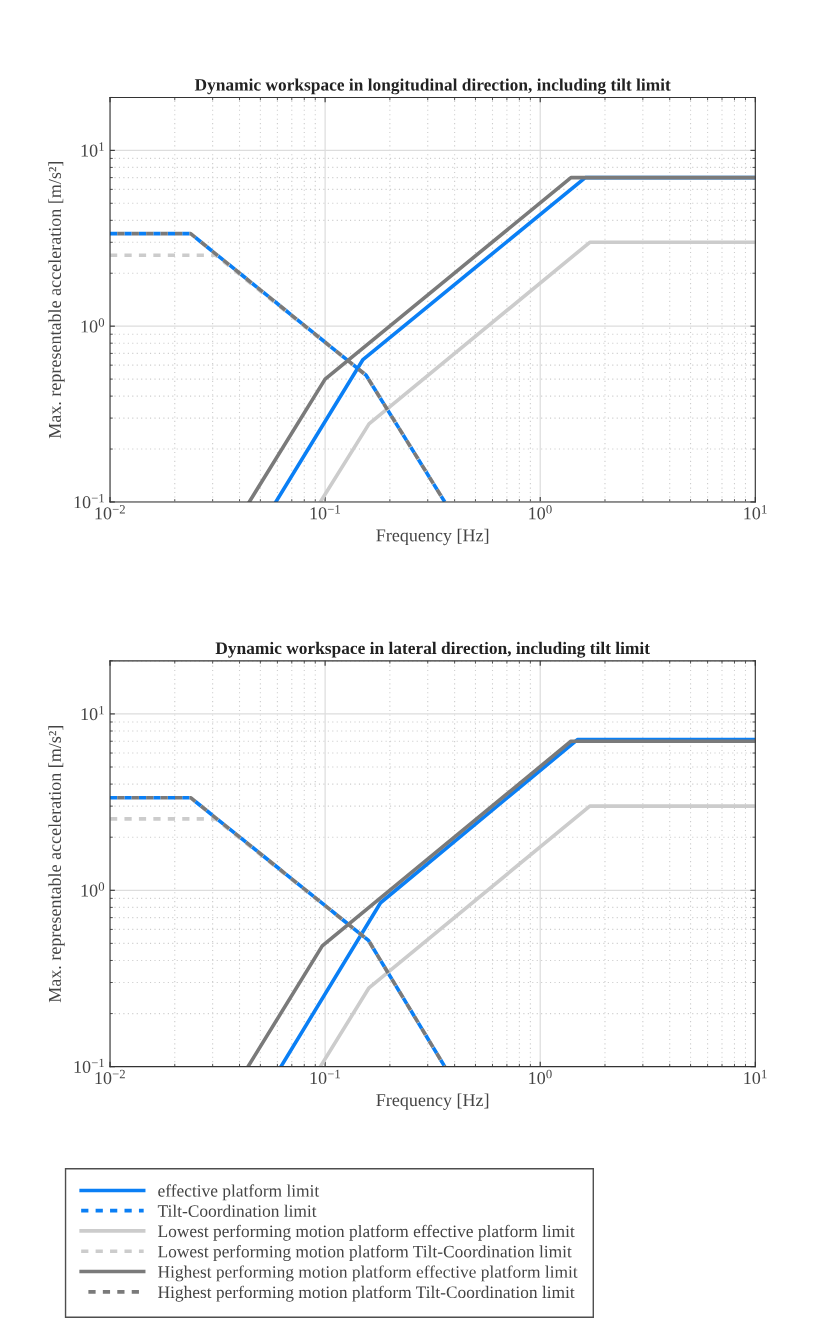  What do you see at coordinates (110, 512) in the screenshot?
I see `x-tick-label: 10$^{−2}$` at bounding box center [110, 512].